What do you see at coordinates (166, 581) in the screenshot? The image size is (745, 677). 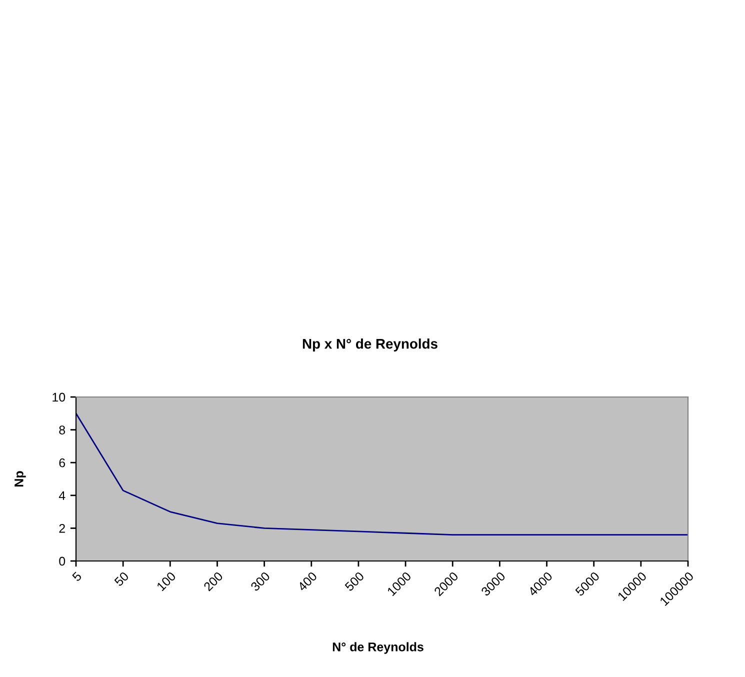 I see `x-tick-label: 100` at bounding box center [166, 581].